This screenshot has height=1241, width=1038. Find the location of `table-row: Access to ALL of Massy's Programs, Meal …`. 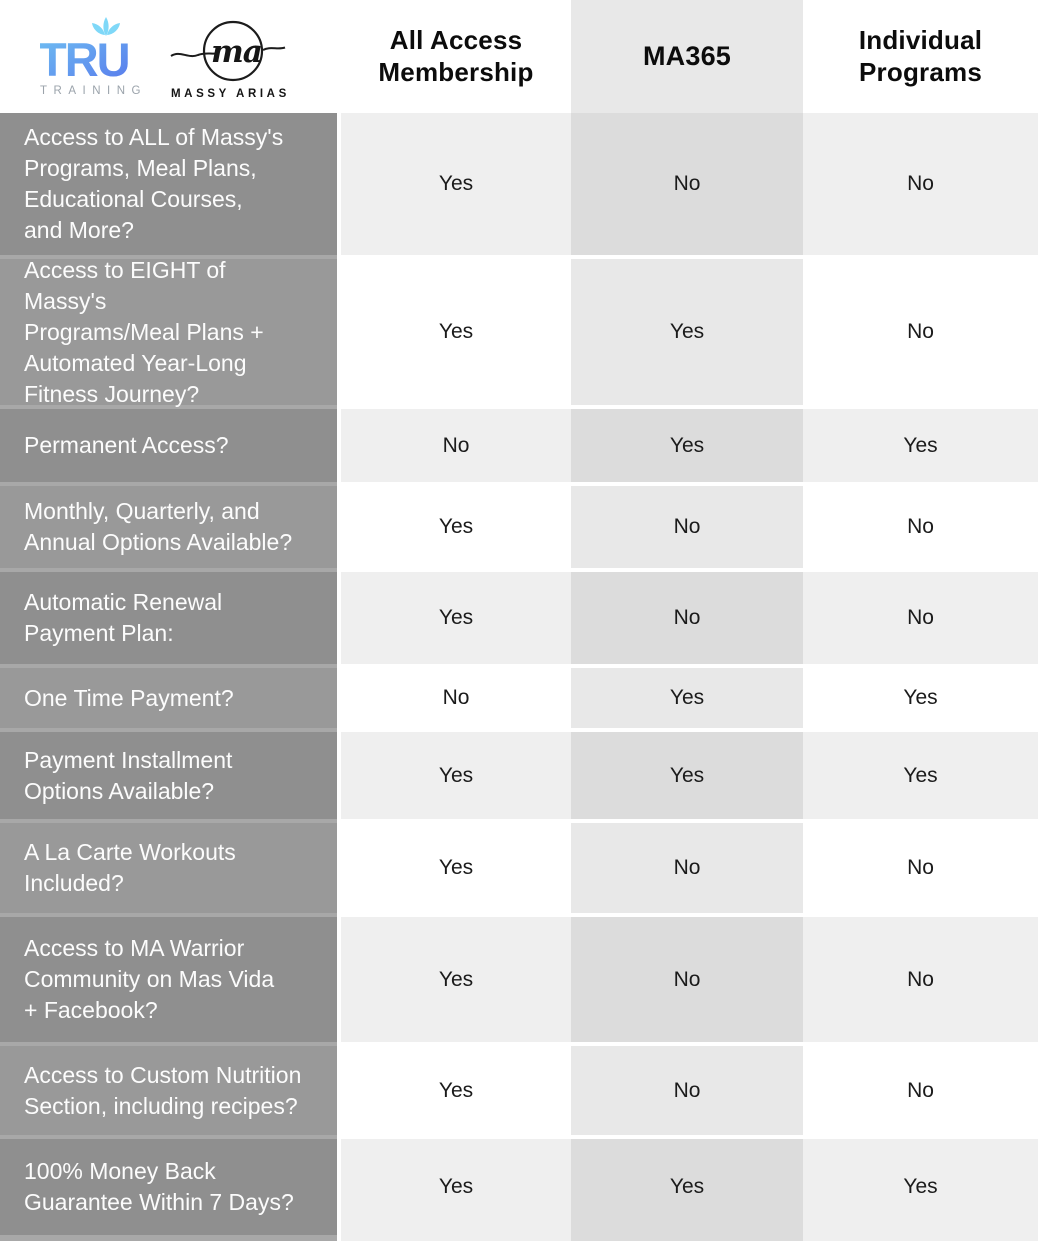

table-row: Access to ALL of Massy's Programs, Meal … is located at coordinates (519, 184).